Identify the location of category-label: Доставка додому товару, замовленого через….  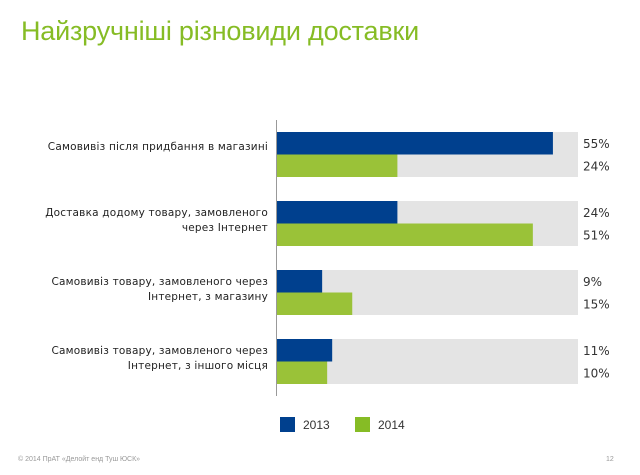
(143, 221).